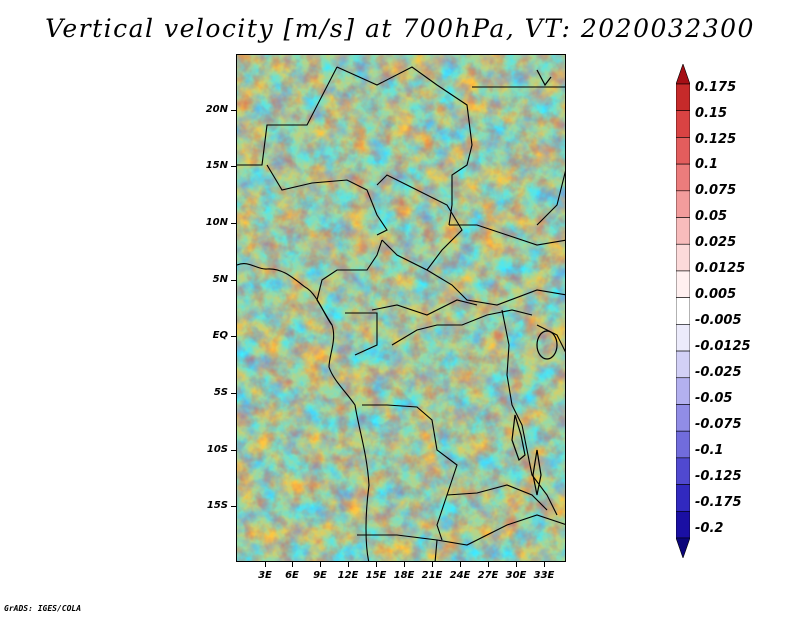 This screenshot has height=618, width=800. Describe the element at coordinates (320, 575) in the screenshot. I see `lon-label-9e: 9E` at that location.